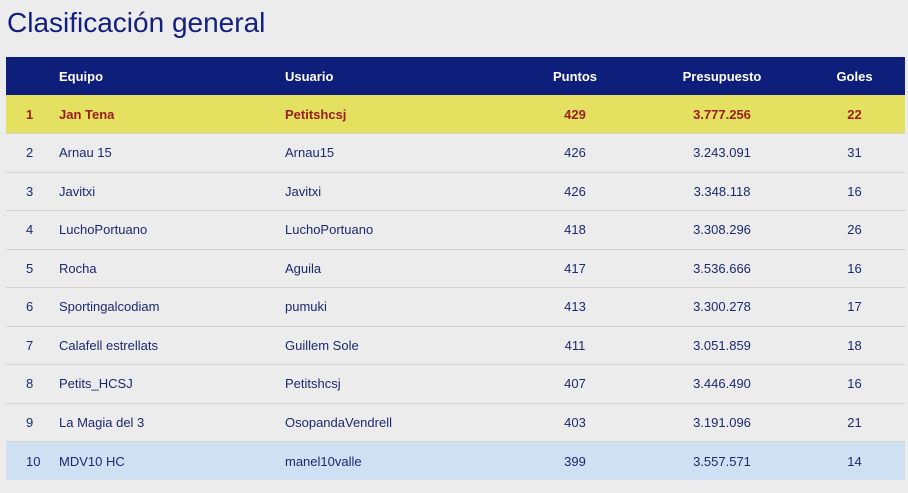 The image size is (908, 493). What do you see at coordinates (85, 153) in the screenshot?
I see `cell-team: Arnau 15` at bounding box center [85, 153].